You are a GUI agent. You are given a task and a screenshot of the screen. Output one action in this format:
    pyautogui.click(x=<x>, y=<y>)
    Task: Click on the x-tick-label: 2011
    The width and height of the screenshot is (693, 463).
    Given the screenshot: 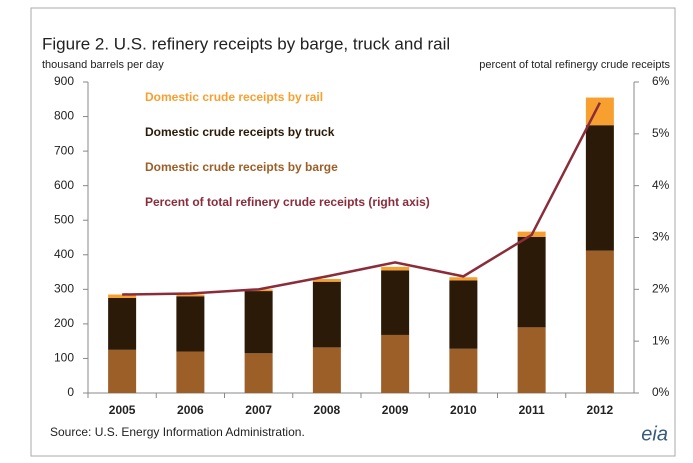 What is the action you would take?
    pyautogui.click(x=532, y=410)
    